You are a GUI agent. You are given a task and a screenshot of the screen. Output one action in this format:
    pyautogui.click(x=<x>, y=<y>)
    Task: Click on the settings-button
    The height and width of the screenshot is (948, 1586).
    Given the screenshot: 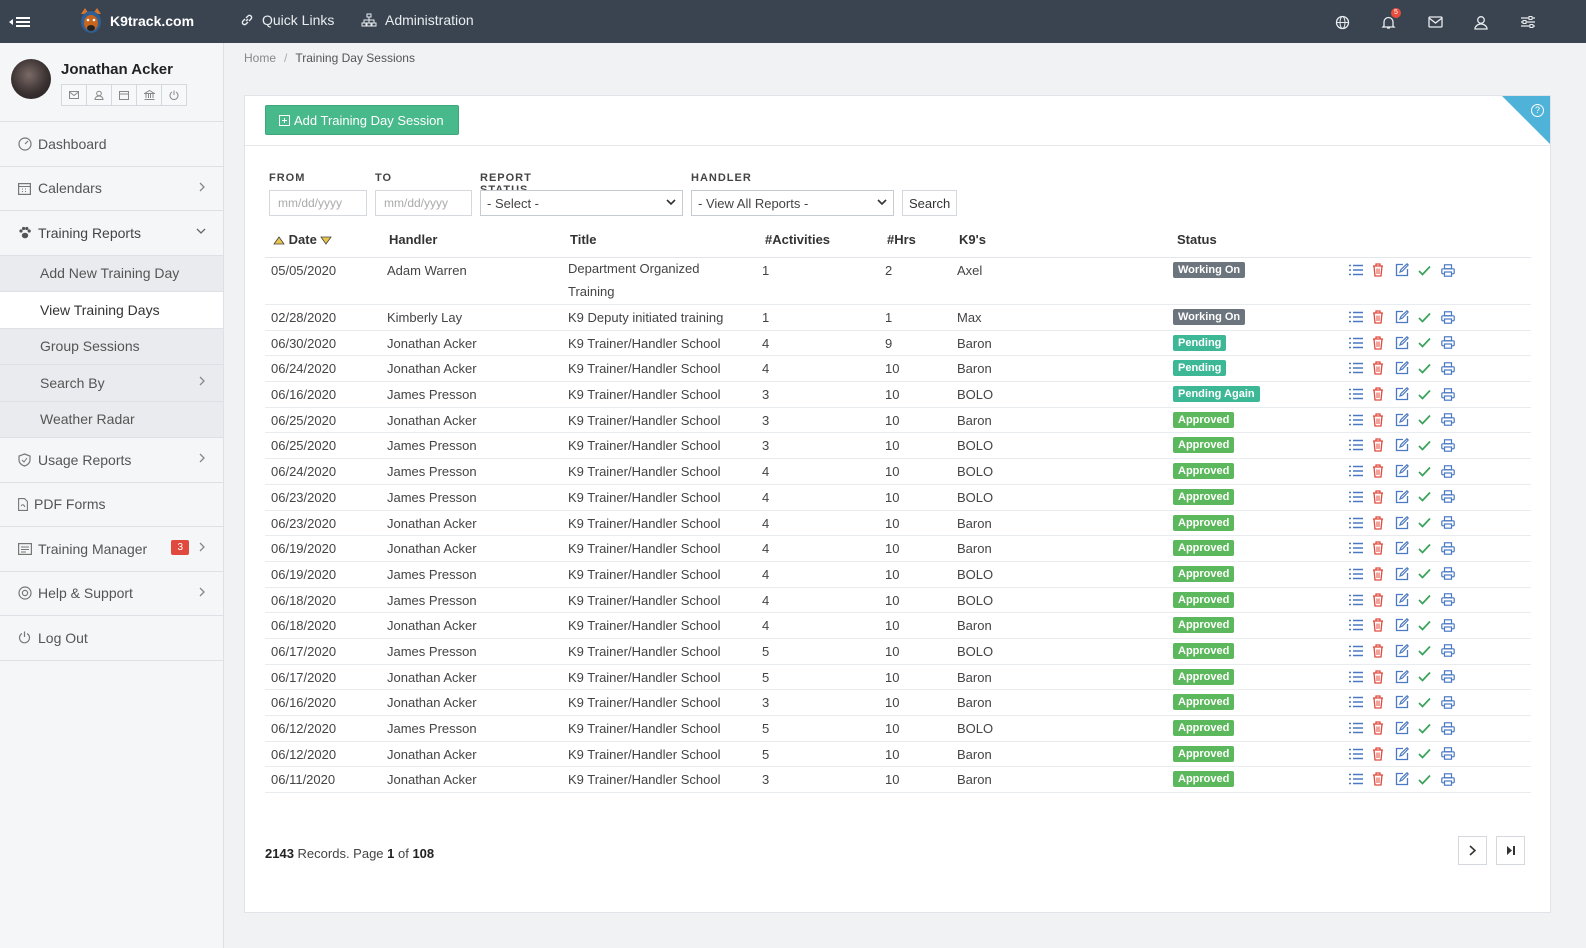 What is the action you would take?
    pyautogui.click(x=1528, y=22)
    